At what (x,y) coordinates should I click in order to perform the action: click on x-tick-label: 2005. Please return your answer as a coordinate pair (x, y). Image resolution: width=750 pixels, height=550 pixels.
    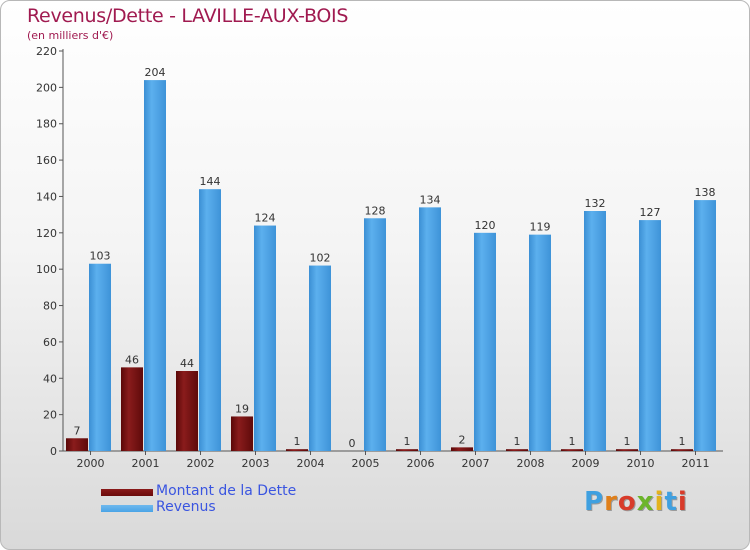
    Looking at the image, I should click on (366, 463).